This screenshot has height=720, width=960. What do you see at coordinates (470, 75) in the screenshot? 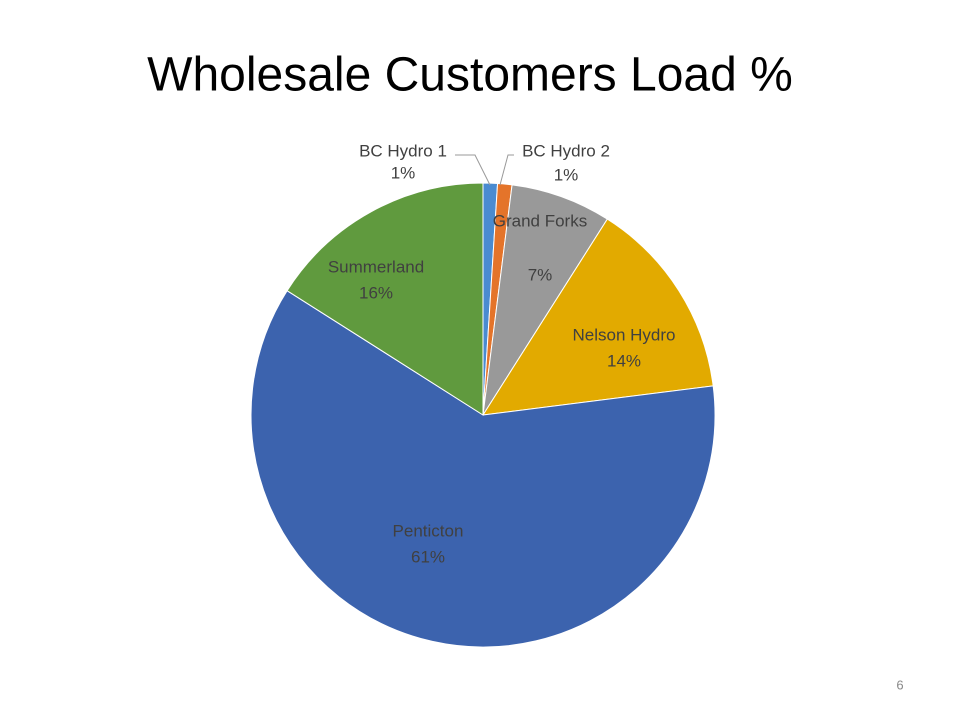
I see `chart-title: Wholesale Customers Load %` at bounding box center [470, 75].